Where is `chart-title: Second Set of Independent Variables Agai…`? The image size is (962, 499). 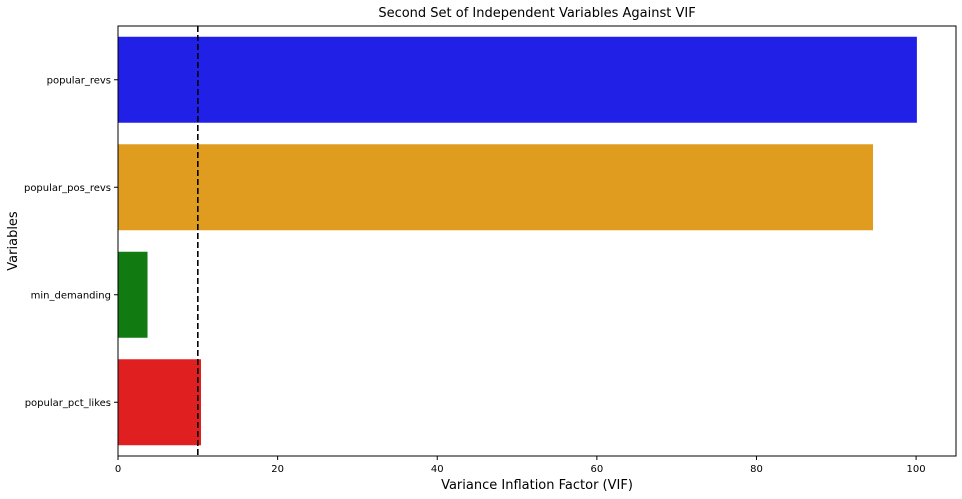
chart-title: Second Set of Independent Variables Agai… is located at coordinates (536, 13).